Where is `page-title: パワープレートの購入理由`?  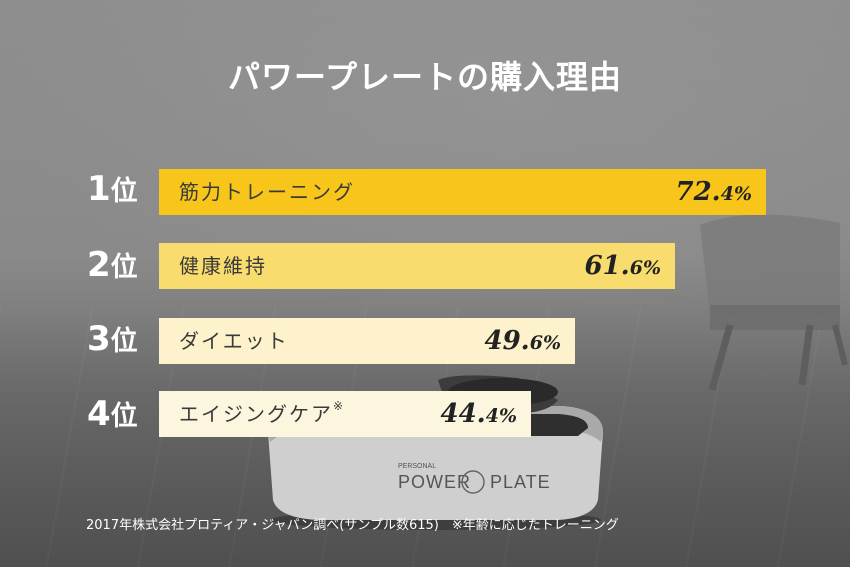 page-title: パワープレートの購入理由 is located at coordinates (425, 77).